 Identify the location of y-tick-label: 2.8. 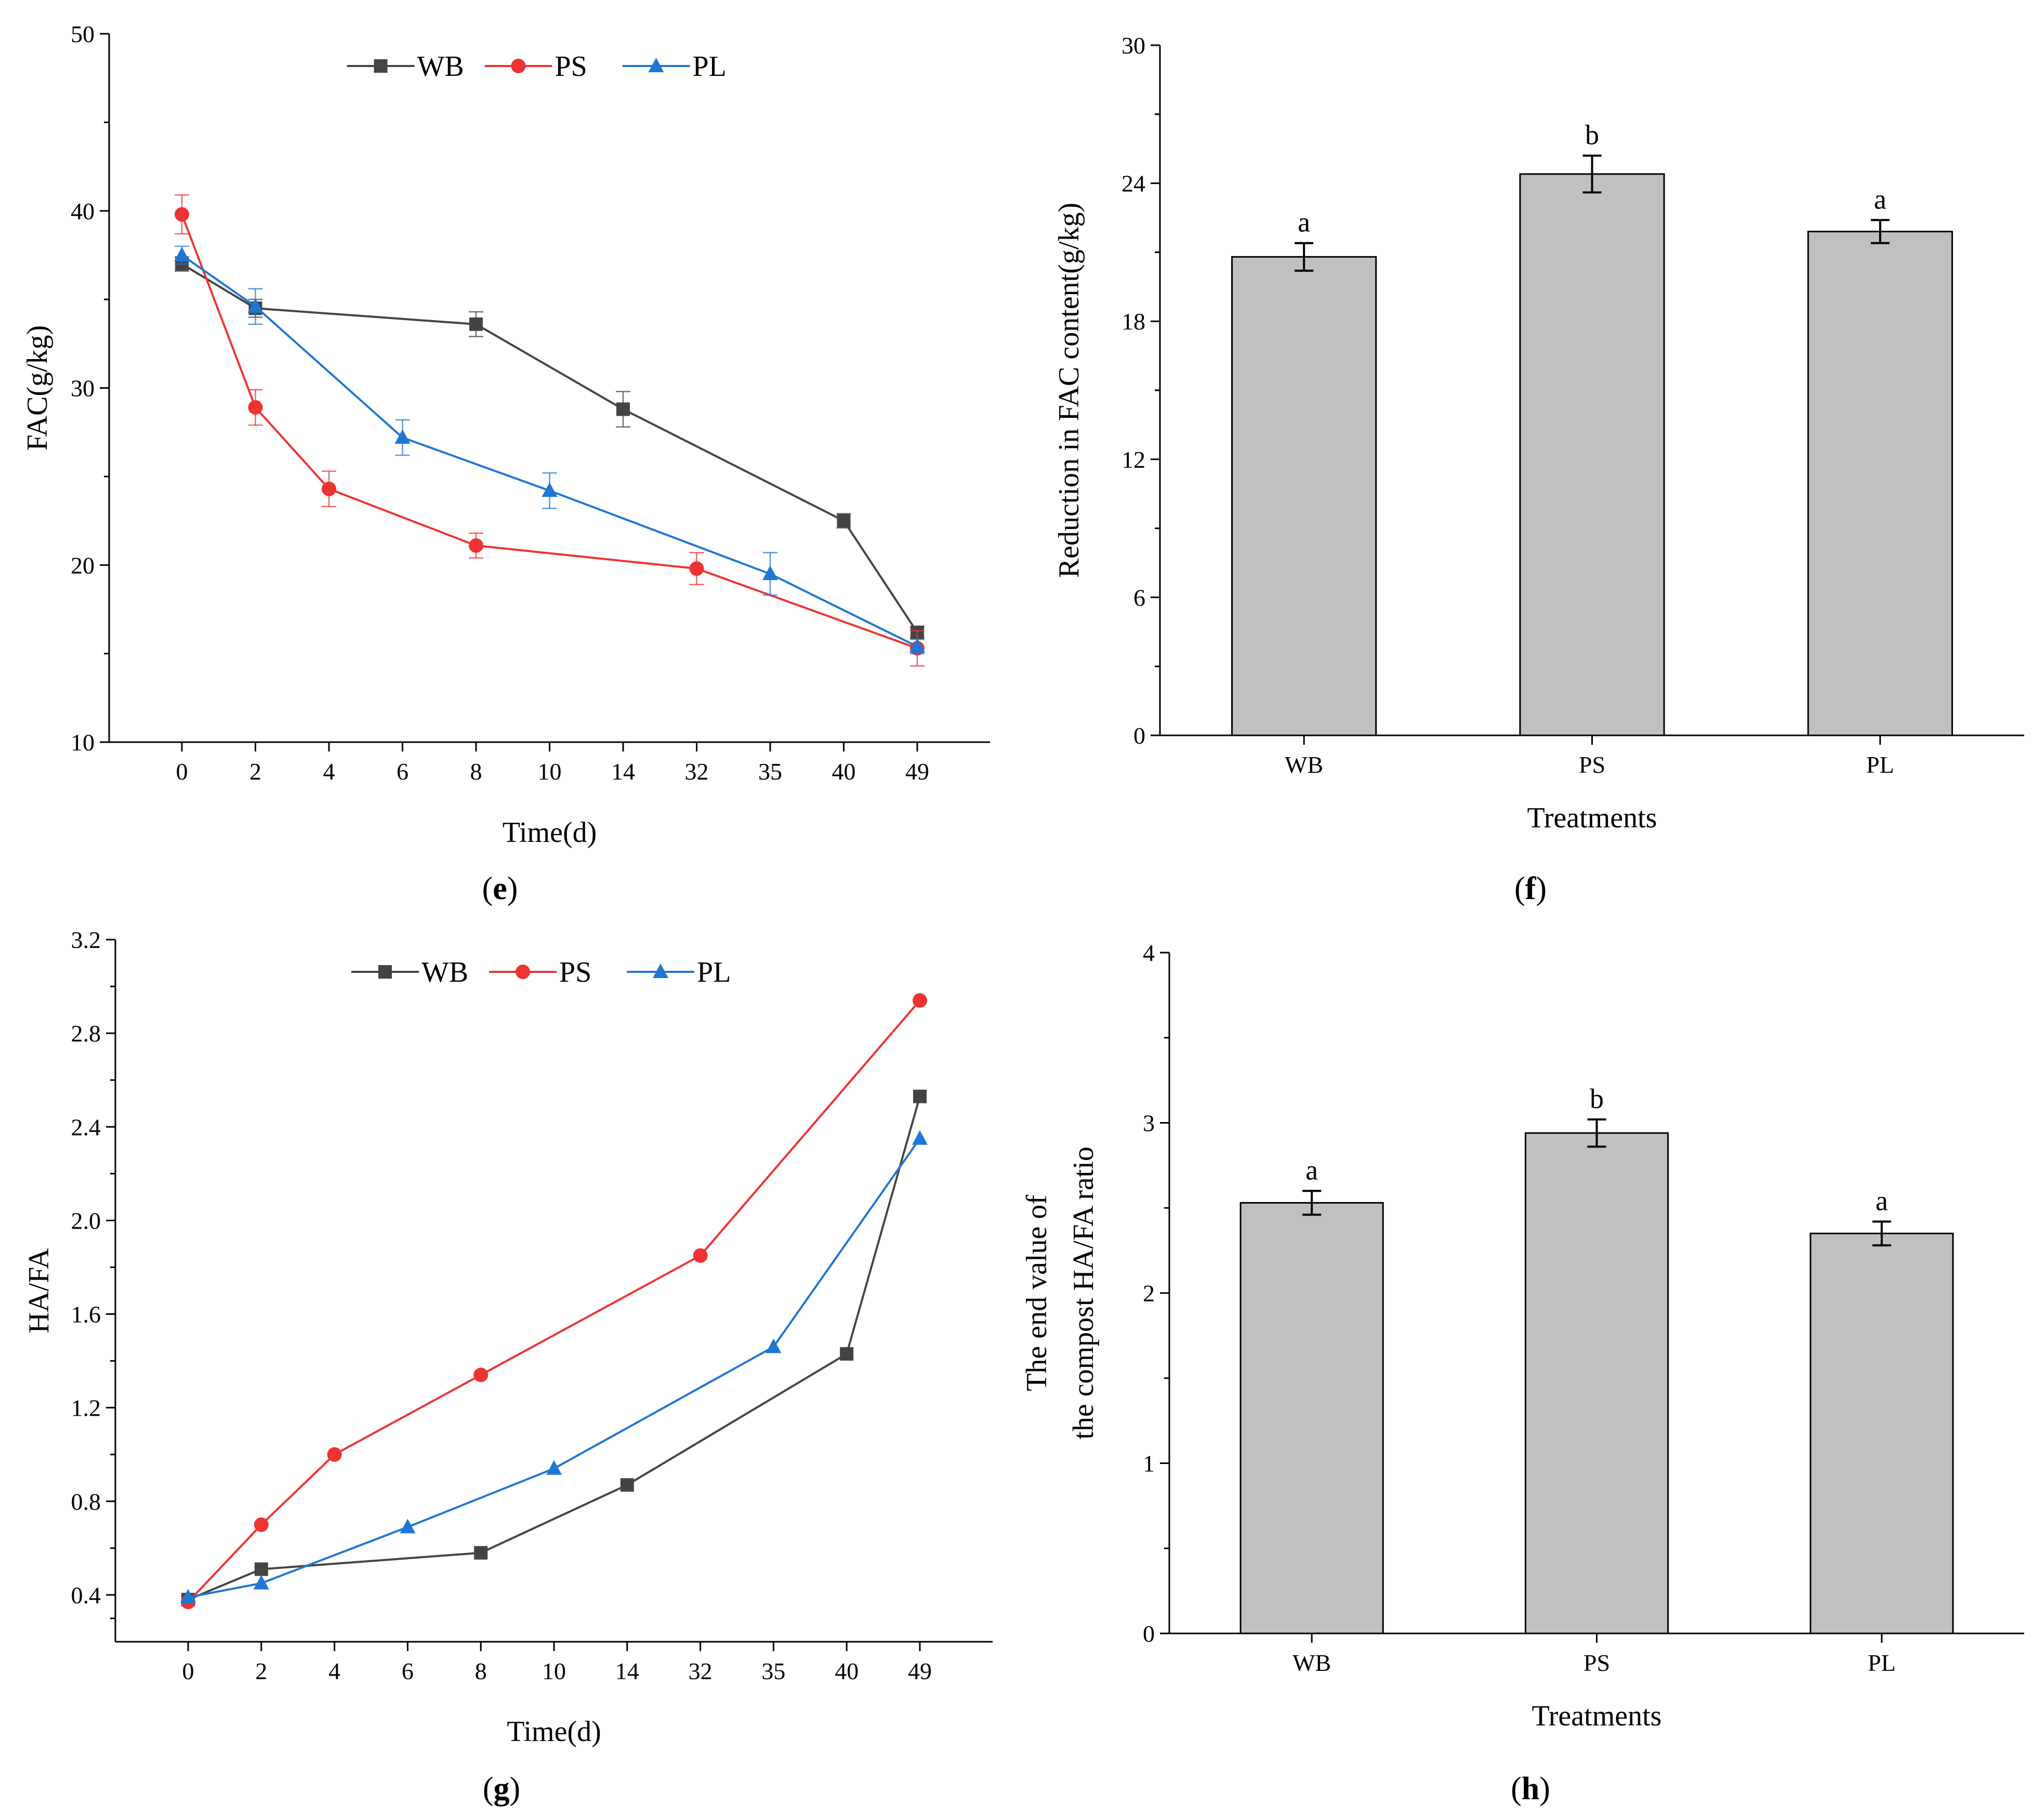
(86, 1033).